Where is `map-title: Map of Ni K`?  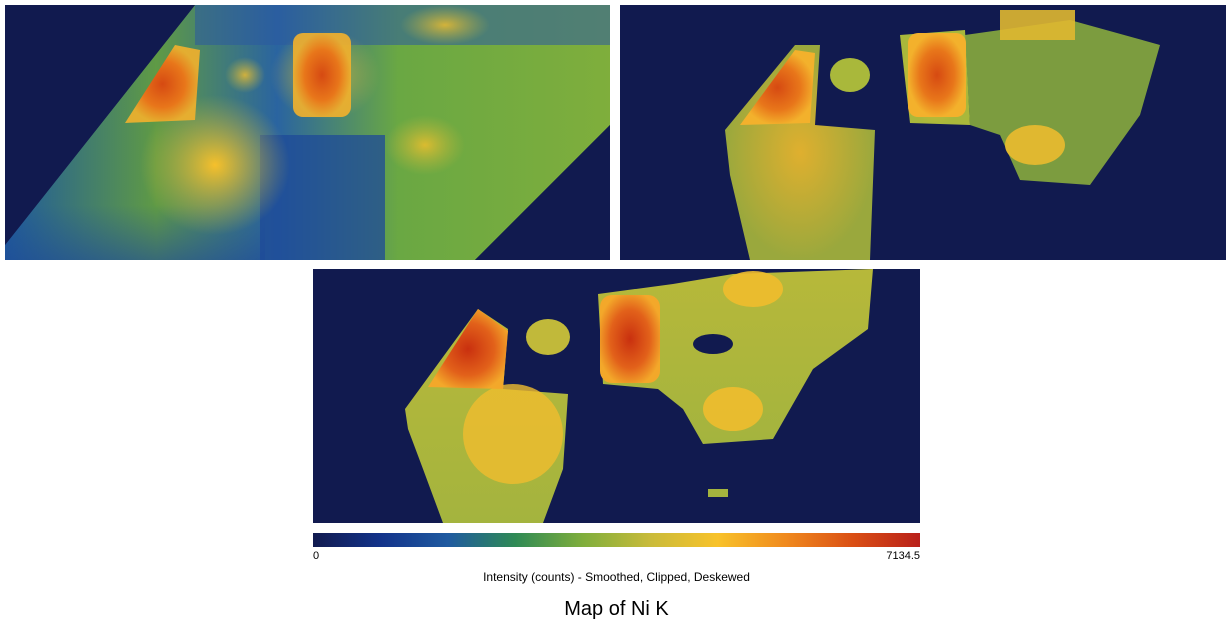
map-title: Map of Ni K is located at coordinates (616, 609).